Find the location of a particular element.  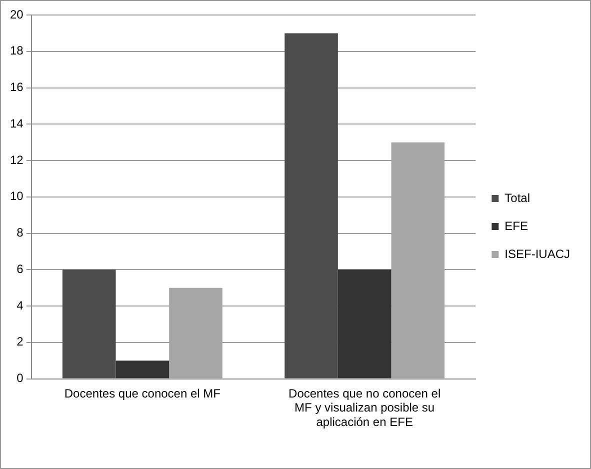

y-tick-label: 16 is located at coordinates (17, 87).